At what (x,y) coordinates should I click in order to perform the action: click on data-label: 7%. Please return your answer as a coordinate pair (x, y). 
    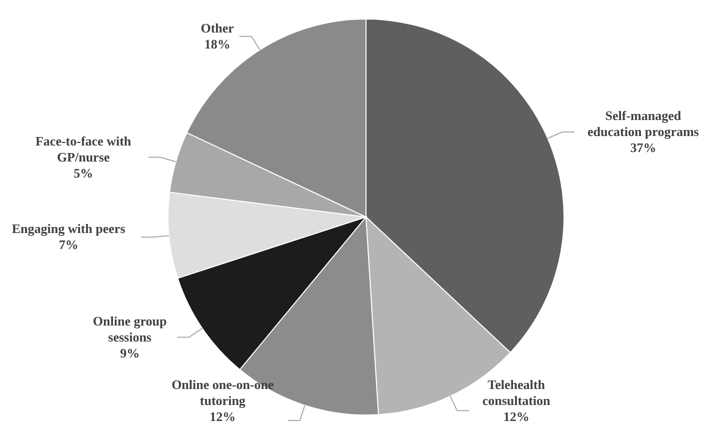
    Looking at the image, I should click on (68, 244).